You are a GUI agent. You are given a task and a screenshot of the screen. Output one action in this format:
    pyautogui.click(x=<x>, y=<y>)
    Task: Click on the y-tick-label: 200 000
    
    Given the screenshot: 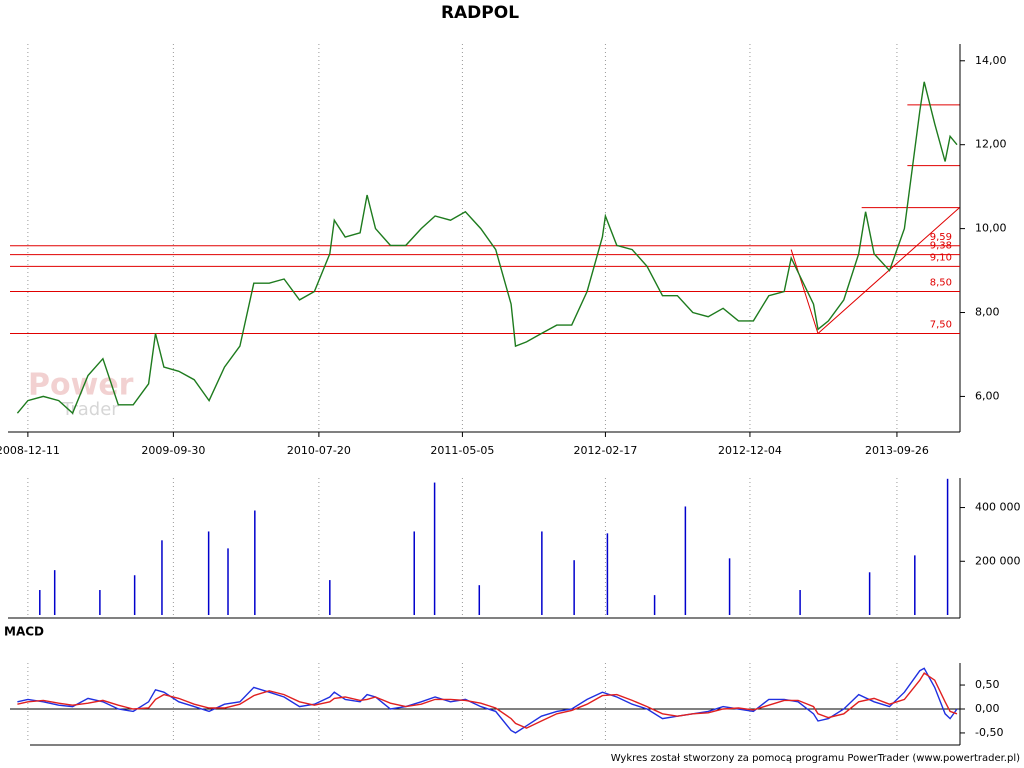 What is the action you would take?
    pyautogui.click(x=998, y=560)
    